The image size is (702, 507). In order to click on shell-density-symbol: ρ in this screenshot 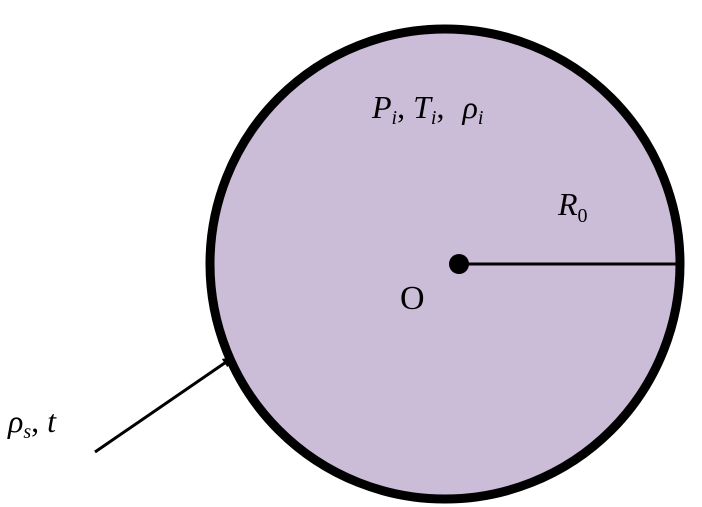, I will do `click(15, 421)`.